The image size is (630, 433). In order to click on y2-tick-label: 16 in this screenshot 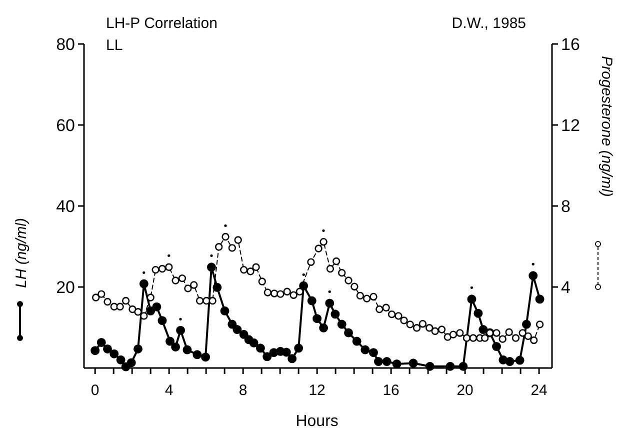, I will do `click(570, 44)`.